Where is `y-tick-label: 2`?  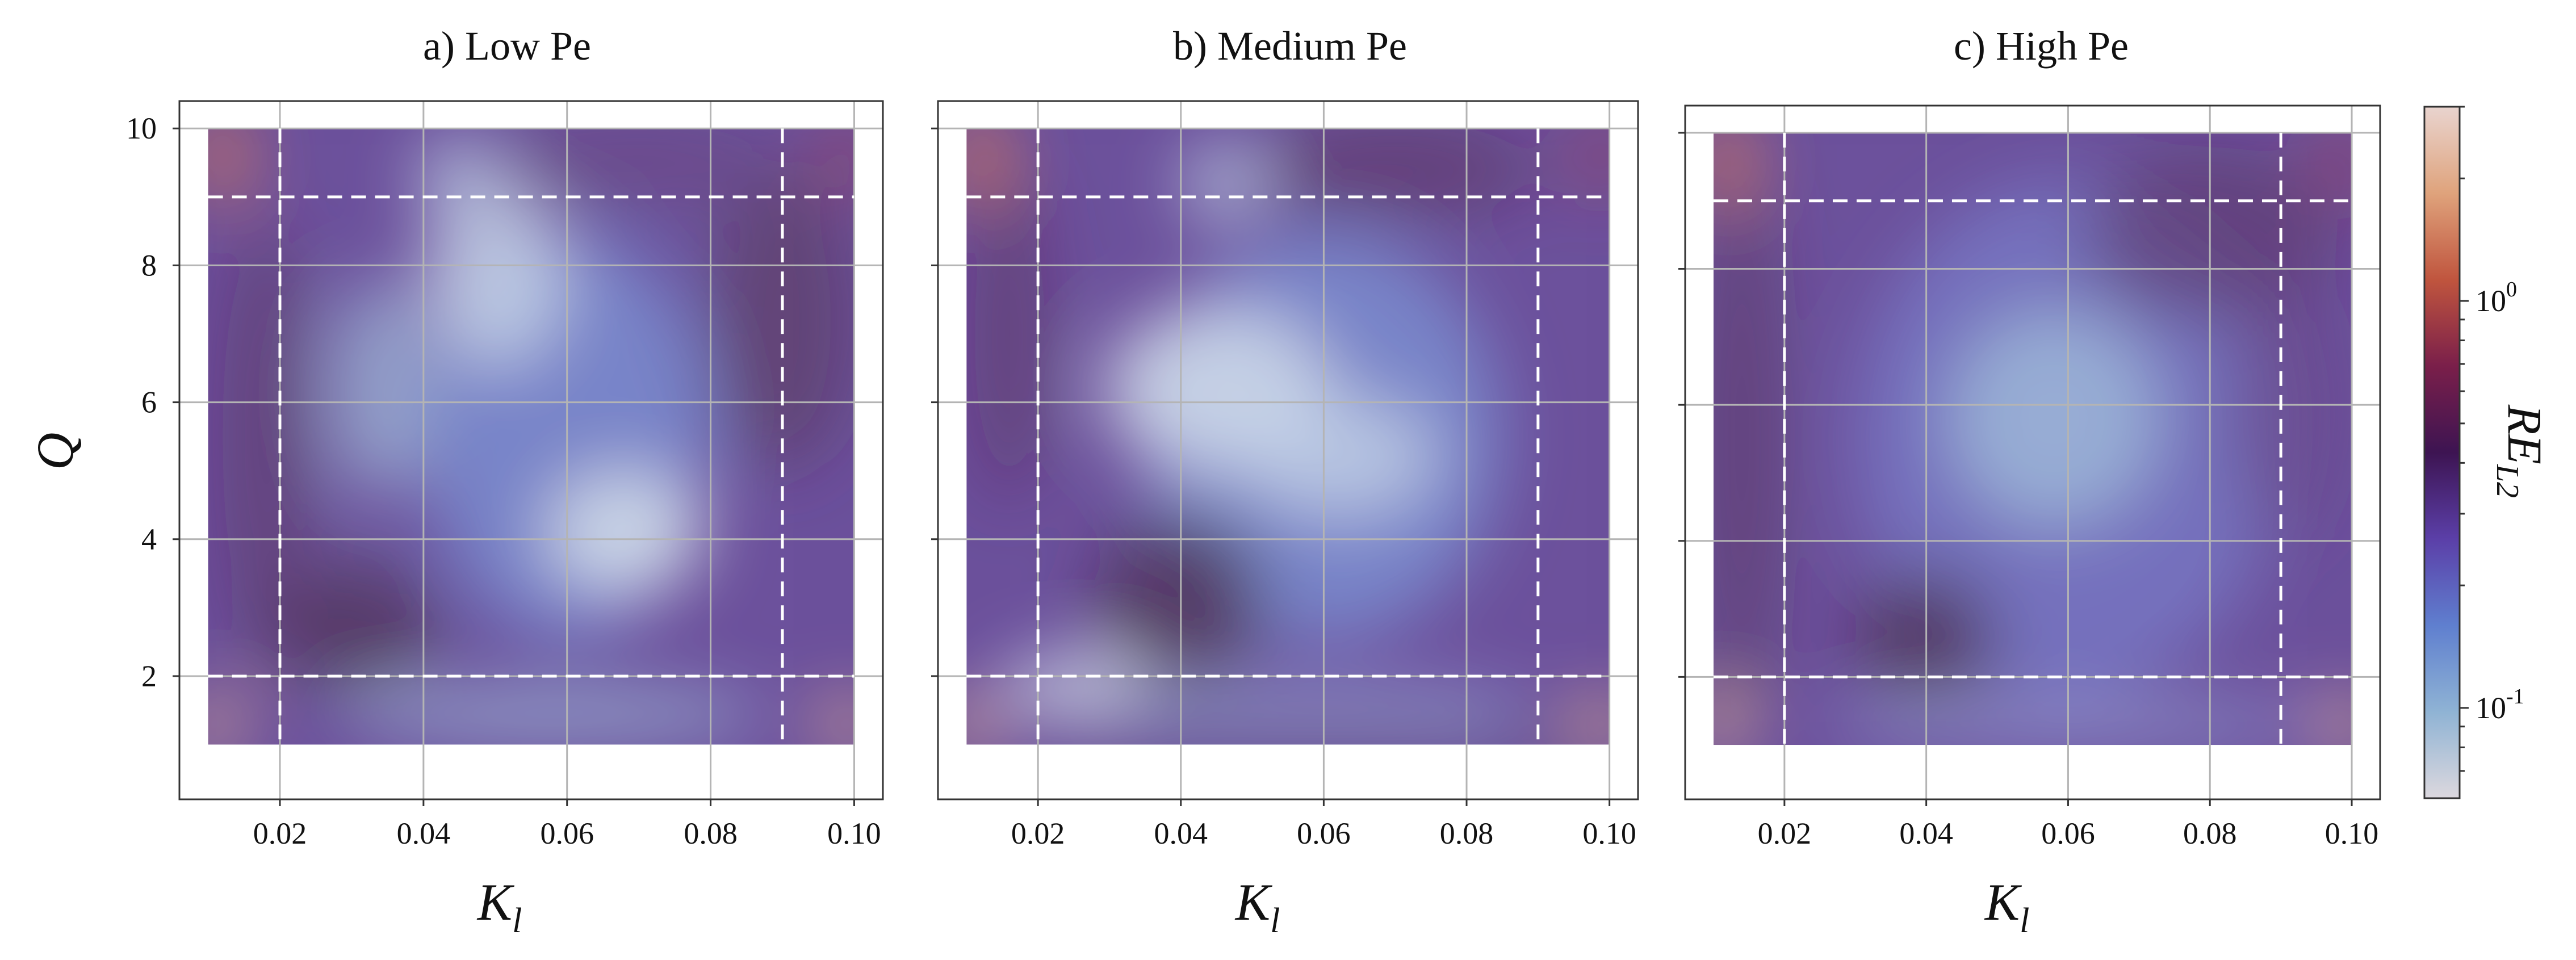 y-tick-label: 2 is located at coordinates (149, 676).